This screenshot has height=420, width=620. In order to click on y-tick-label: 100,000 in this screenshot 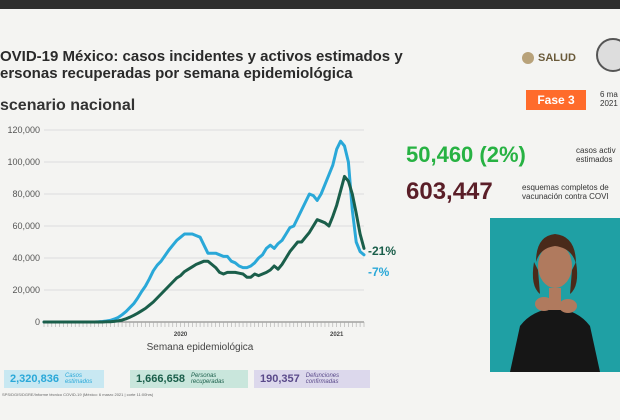, I will do `click(23, 162)`.